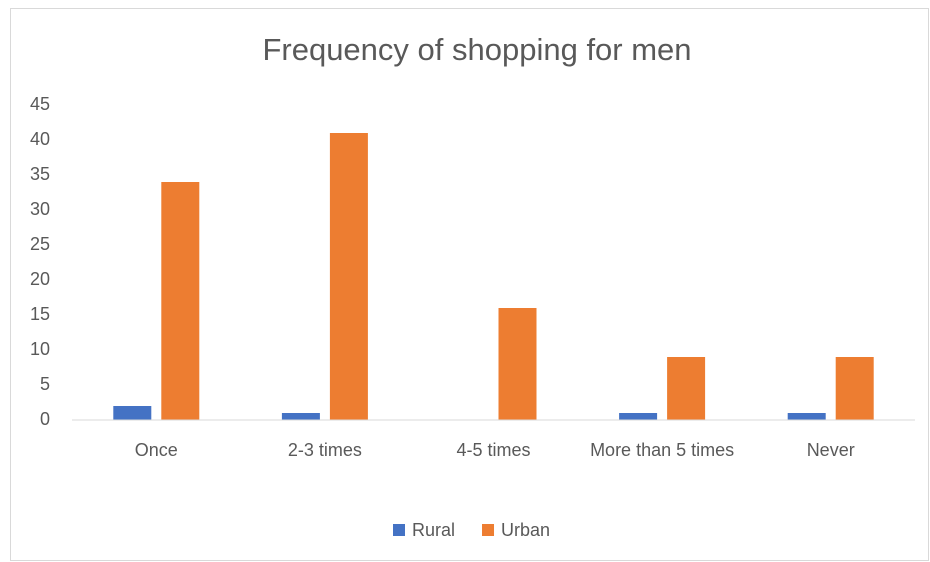 The width and height of the screenshot is (930, 562). I want to click on x-tick-label: 2-3 times, so click(325, 450).